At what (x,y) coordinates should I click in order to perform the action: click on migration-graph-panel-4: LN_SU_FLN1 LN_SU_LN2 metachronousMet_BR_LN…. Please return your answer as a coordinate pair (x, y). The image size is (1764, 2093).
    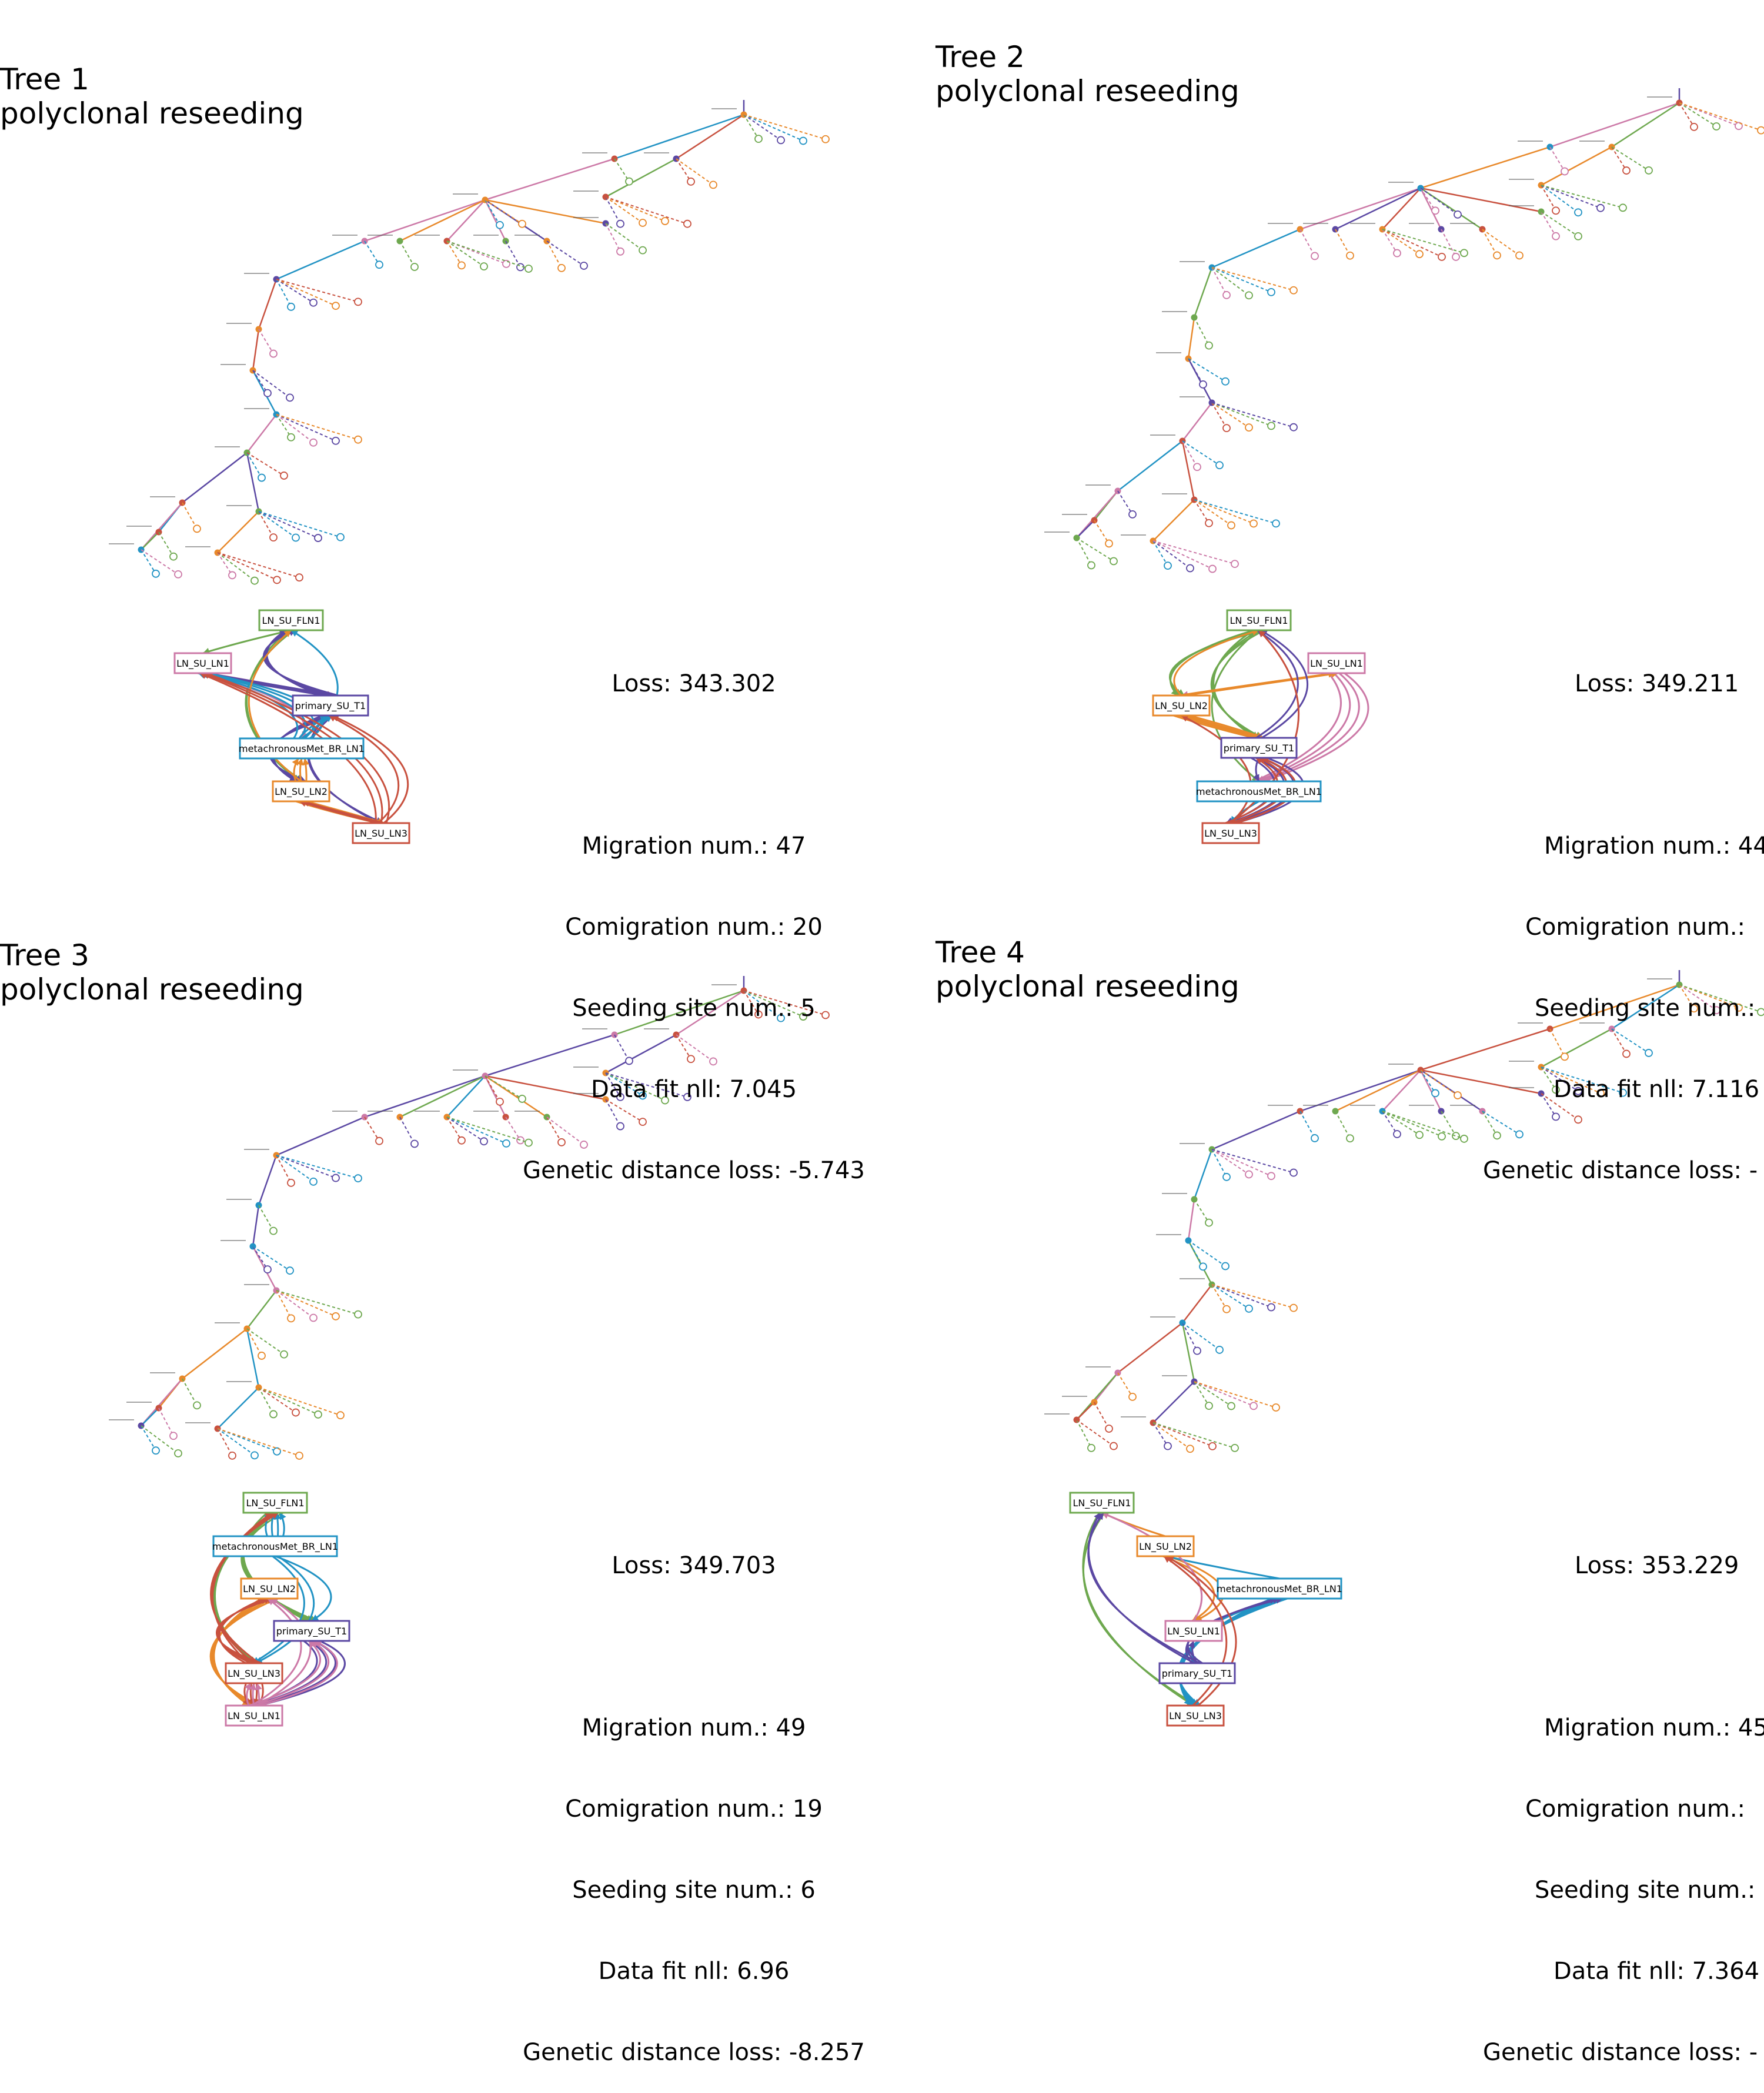
    Looking at the image, I should click on (1205, 1609).